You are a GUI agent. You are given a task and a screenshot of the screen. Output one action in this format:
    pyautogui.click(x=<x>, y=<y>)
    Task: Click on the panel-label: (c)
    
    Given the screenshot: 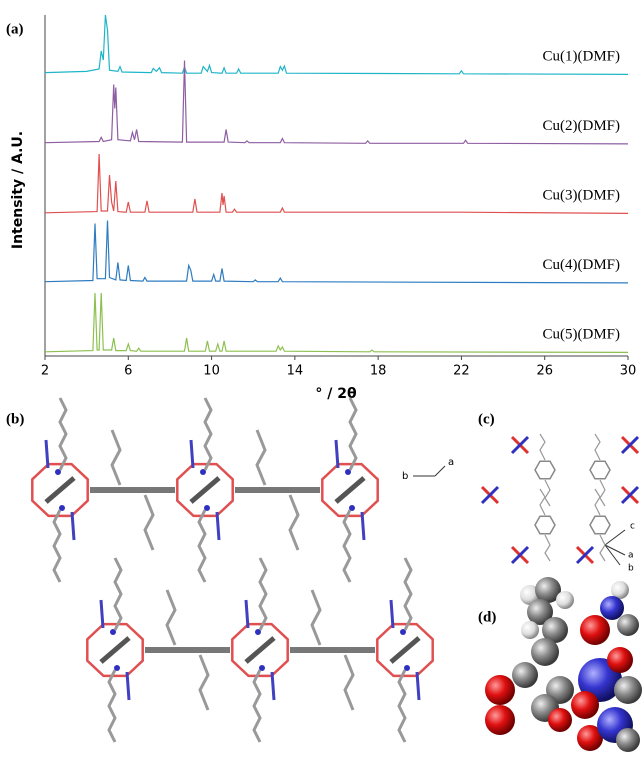 What is the action you would take?
    pyautogui.click(x=486, y=419)
    